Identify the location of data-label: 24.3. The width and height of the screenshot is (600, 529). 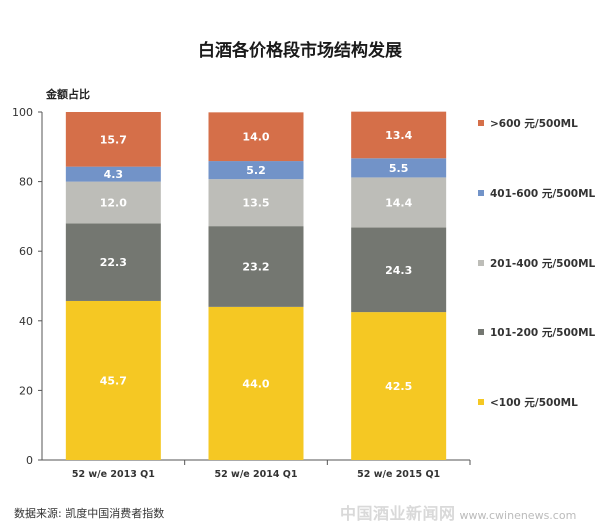
(398, 270).